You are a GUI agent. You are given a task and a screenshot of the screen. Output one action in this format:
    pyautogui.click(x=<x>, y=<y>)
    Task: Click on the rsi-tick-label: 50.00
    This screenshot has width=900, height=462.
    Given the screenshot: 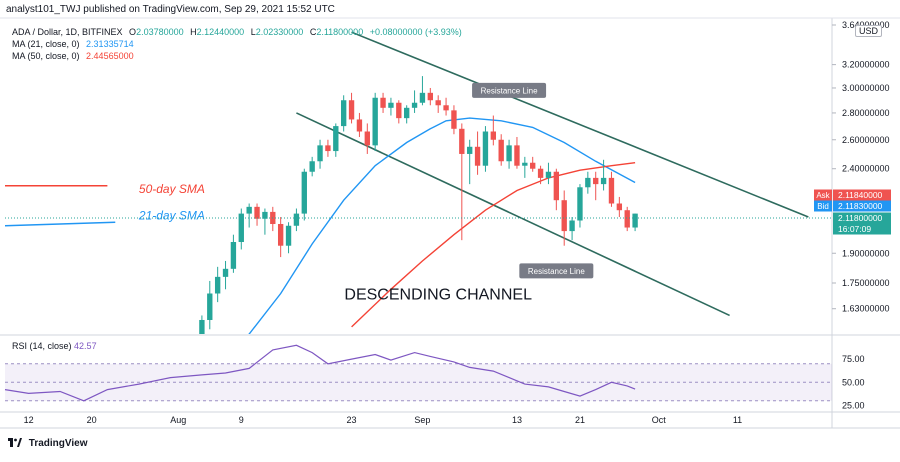 What is the action you would take?
    pyautogui.click(x=853, y=382)
    